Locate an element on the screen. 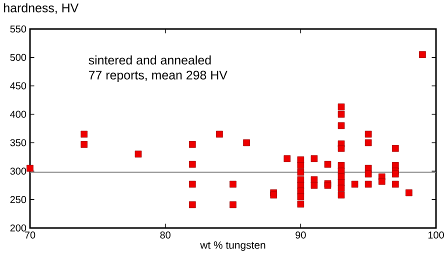 This screenshot has height=265, width=447. y-tick-label: 350 is located at coordinates (18, 142).